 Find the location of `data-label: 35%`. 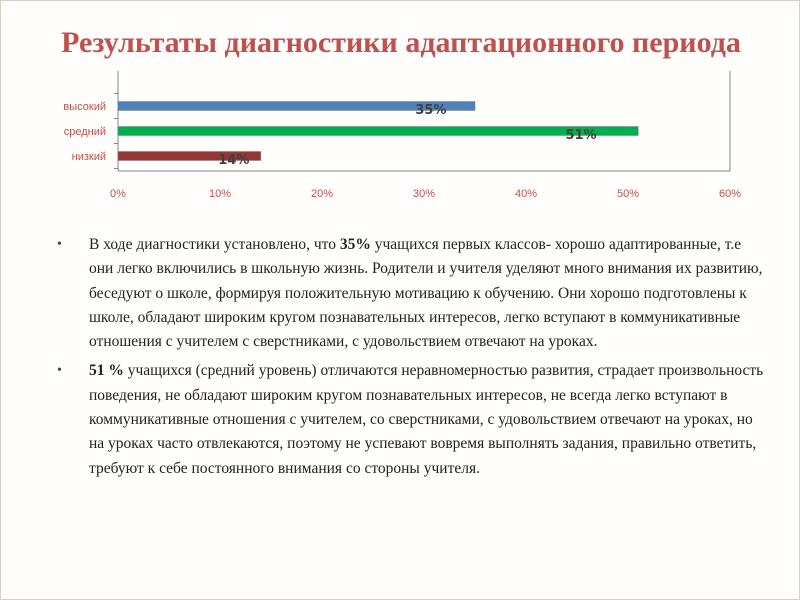

data-label: 35% is located at coordinates (430, 110).